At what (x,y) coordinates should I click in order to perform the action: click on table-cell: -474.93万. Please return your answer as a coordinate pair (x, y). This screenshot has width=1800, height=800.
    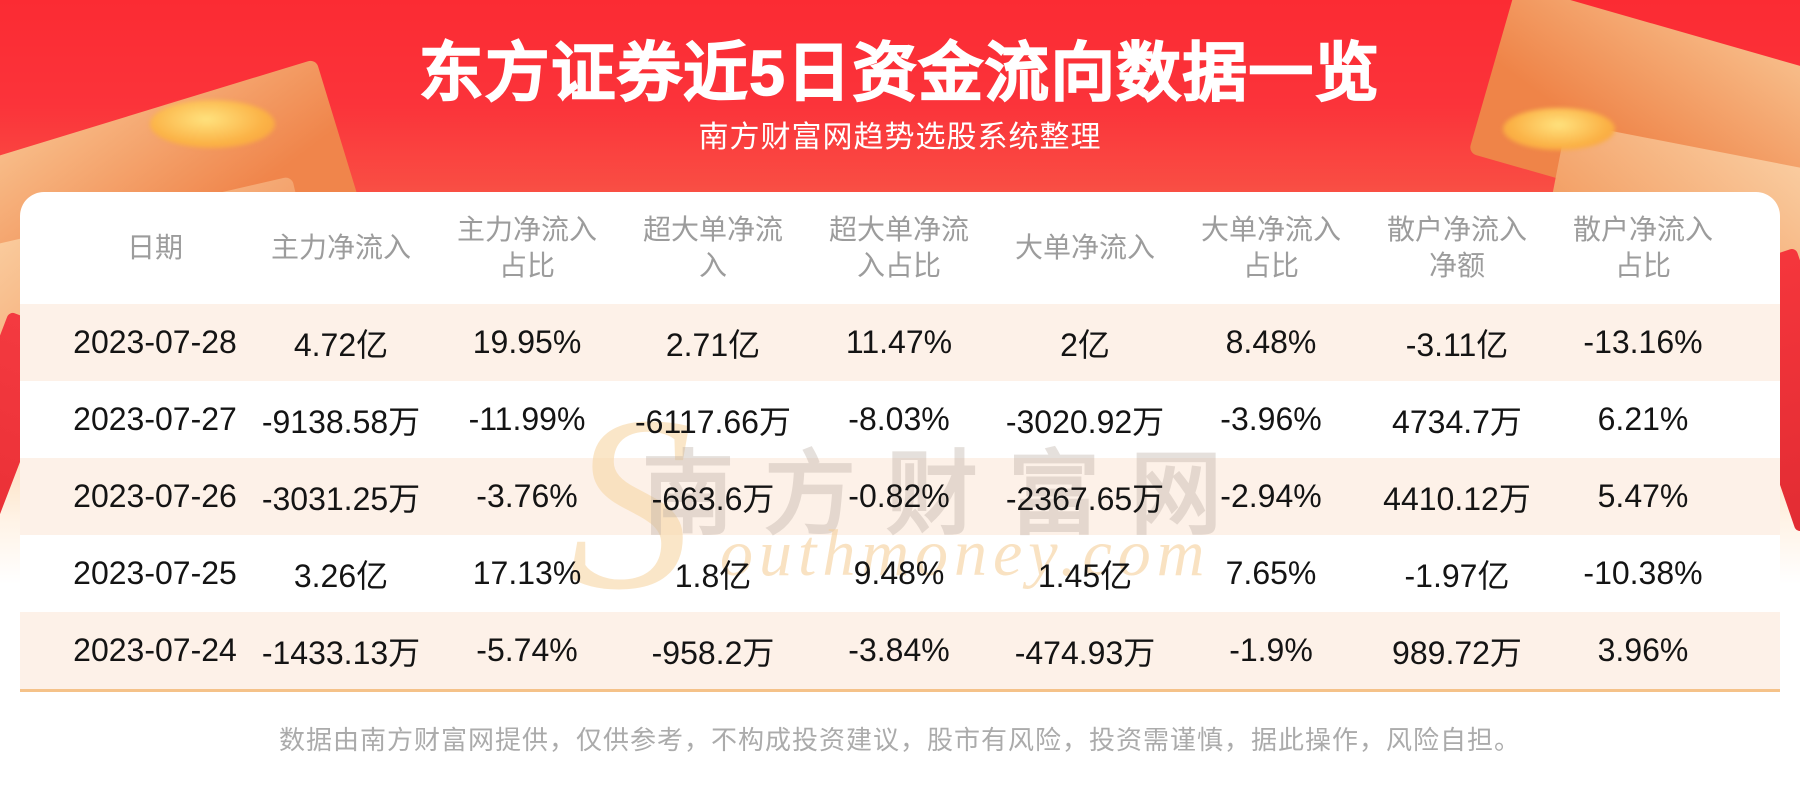
    Looking at the image, I should click on (1085, 652).